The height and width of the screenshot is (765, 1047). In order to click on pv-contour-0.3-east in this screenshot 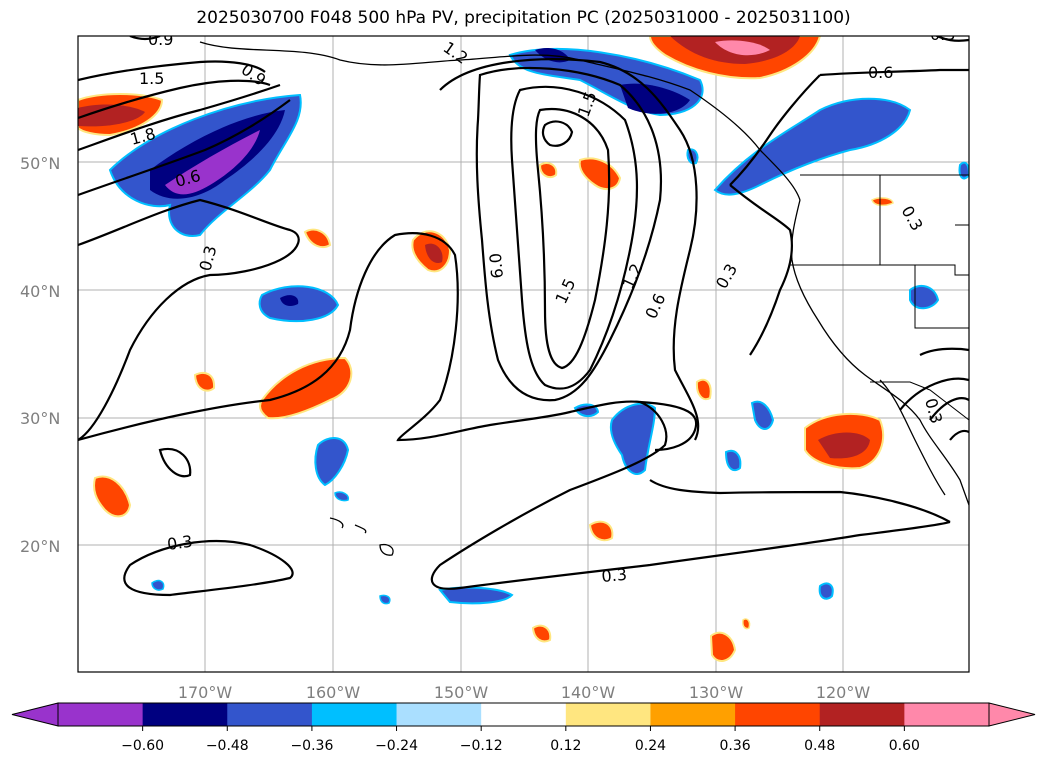, I will do `click(800, 501)`.